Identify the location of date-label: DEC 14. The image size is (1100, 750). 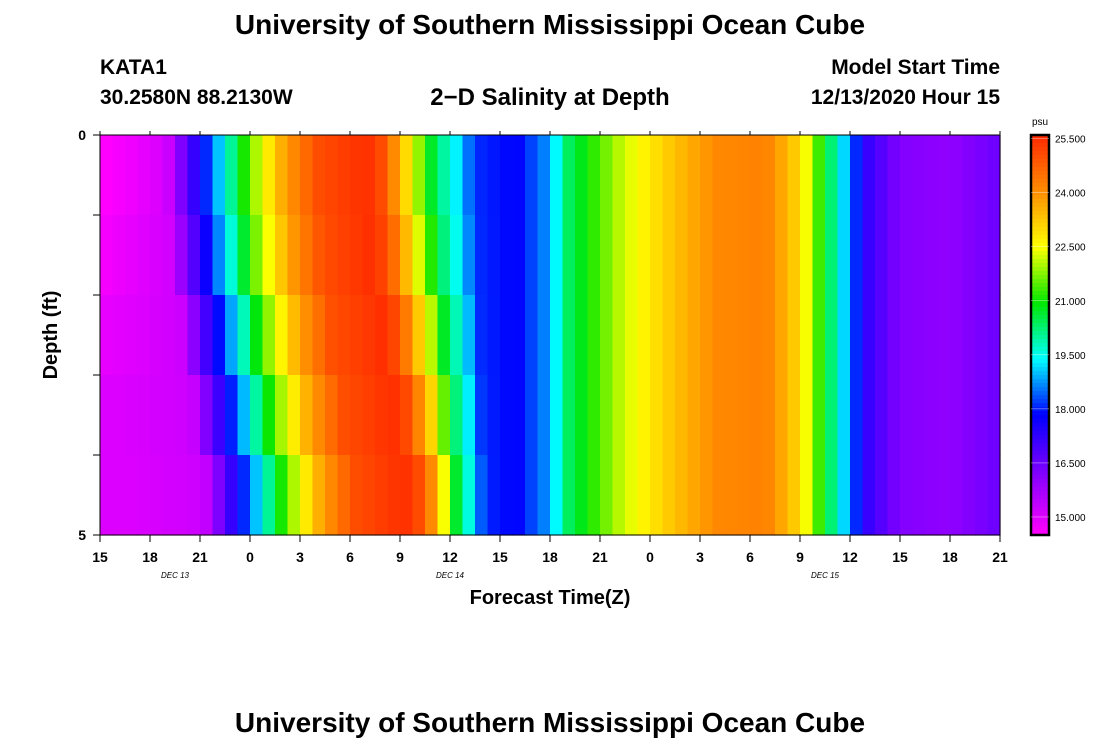
(450, 575).